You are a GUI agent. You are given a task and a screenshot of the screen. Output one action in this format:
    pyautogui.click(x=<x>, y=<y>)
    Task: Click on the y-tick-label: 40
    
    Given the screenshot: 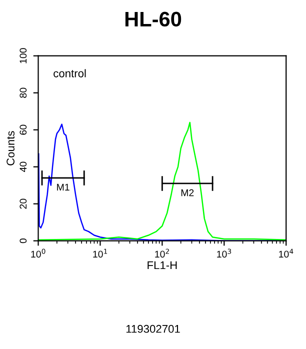 What is the action you would take?
    pyautogui.click(x=23, y=167)
    